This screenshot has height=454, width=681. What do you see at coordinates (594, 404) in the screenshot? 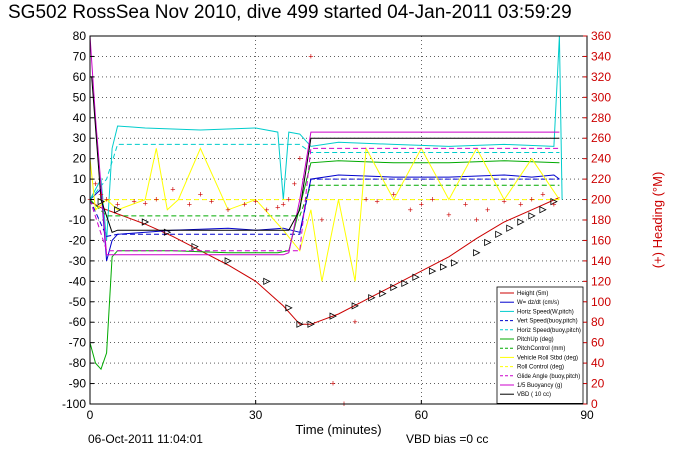
I see `y-right-tick-label: 0` at bounding box center [594, 404].